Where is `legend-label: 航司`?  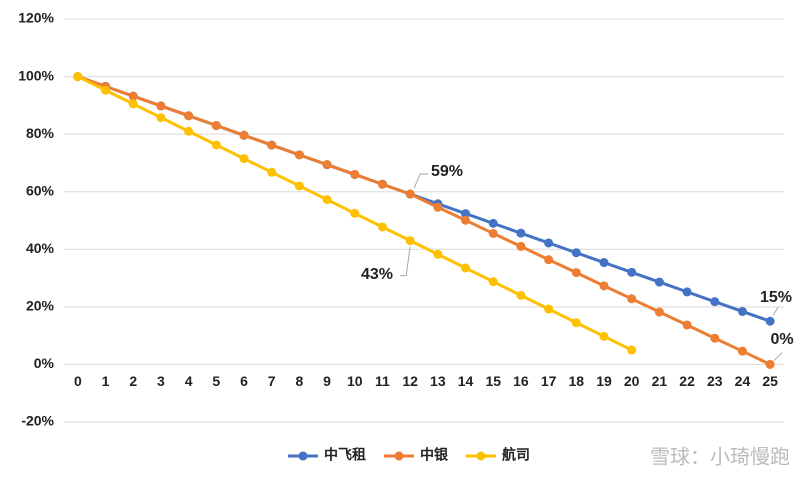
legend-label: 航司 is located at coordinates (516, 455).